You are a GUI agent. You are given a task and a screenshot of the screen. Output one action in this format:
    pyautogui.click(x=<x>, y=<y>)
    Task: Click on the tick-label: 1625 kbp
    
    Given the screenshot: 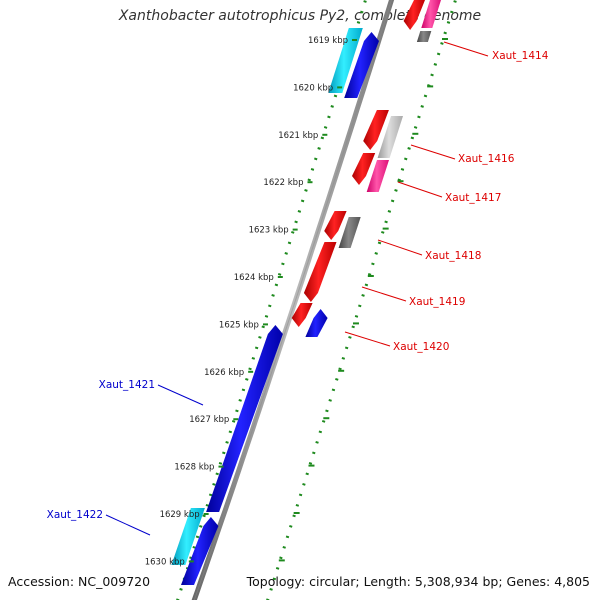 What is the action you would take?
    pyautogui.click(x=239, y=325)
    